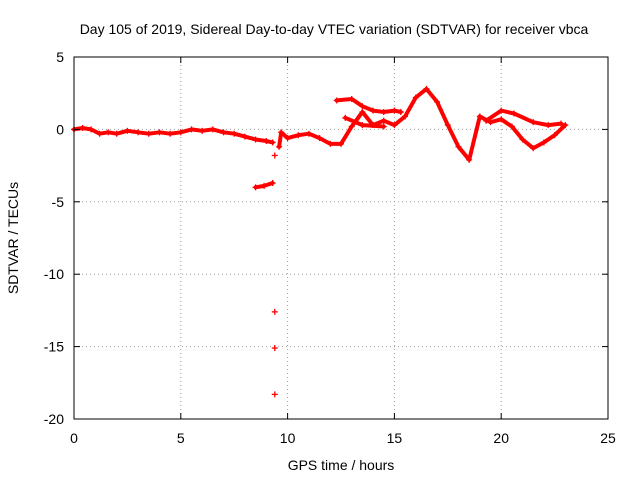 This screenshot has width=640, height=480. What do you see at coordinates (54, 347) in the screenshot?
I see `y-tick-label: -15` at bounding box center [54, 347].